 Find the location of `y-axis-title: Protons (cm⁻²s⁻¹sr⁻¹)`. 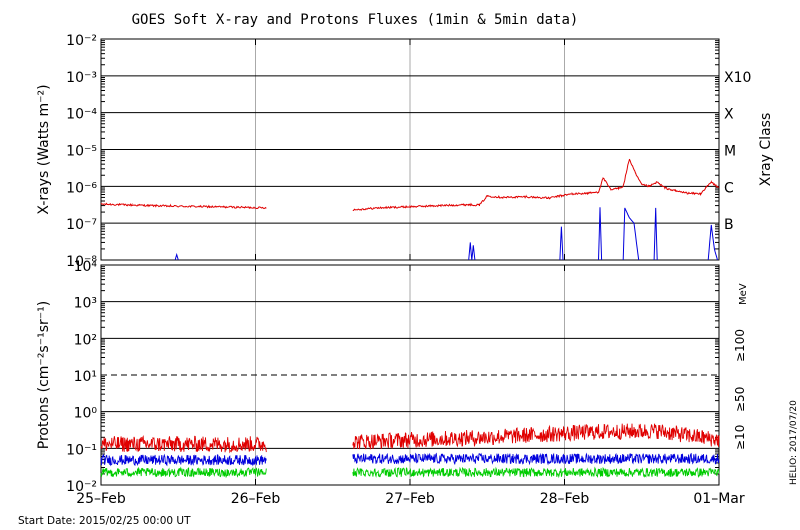

y-axis-title: Protons (cm⁻²s⁻¹sr⁻¹) is located at coordinates (44, 375).